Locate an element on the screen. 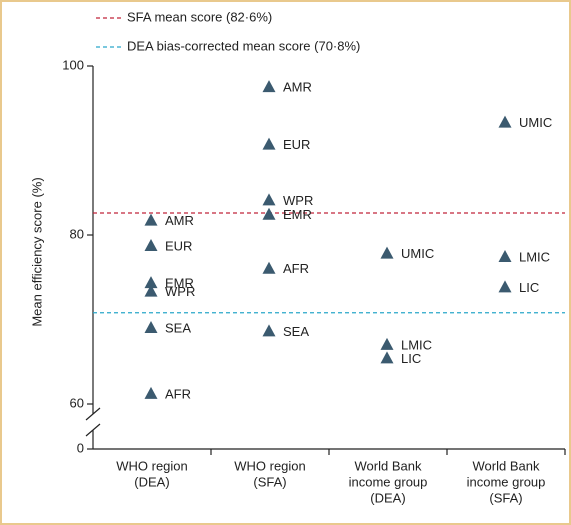 Image resolution: width=571 pixels, height=525 pixels. legend-label: SFA mean score (82·6%) is located at coordinates (199, 16).